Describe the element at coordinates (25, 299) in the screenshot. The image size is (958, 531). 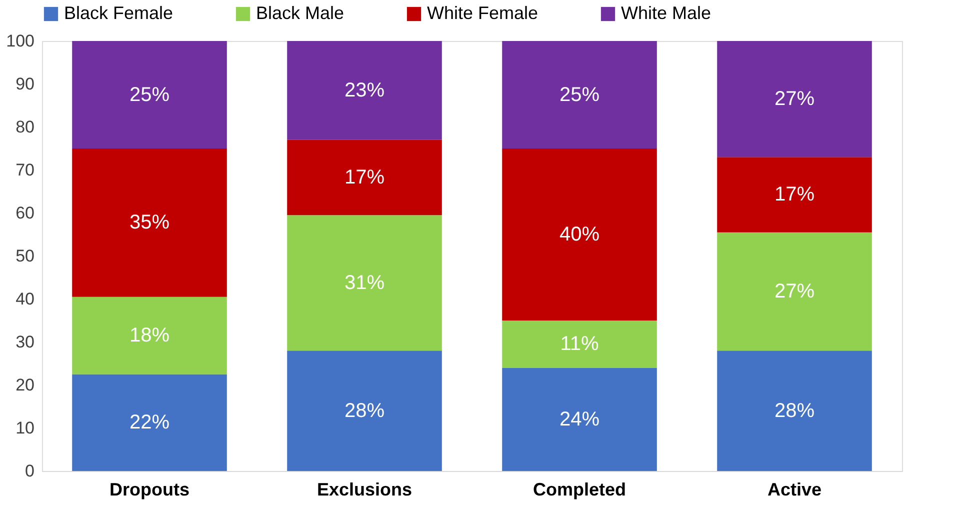
I see `y-tick-label: 40` at that location.